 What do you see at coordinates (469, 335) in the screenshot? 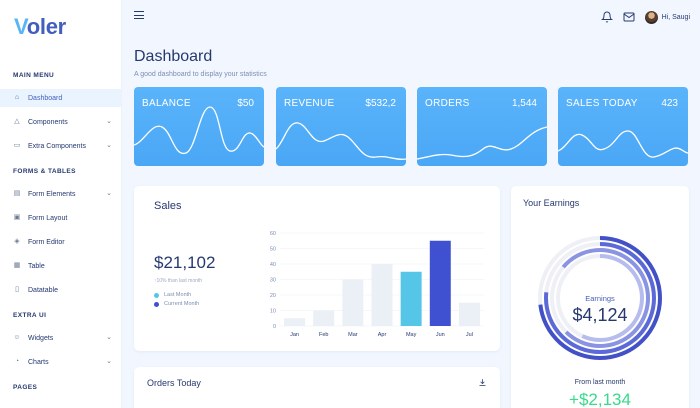
I see `x-tick-label: Jul` at bounding box center [469, 335].